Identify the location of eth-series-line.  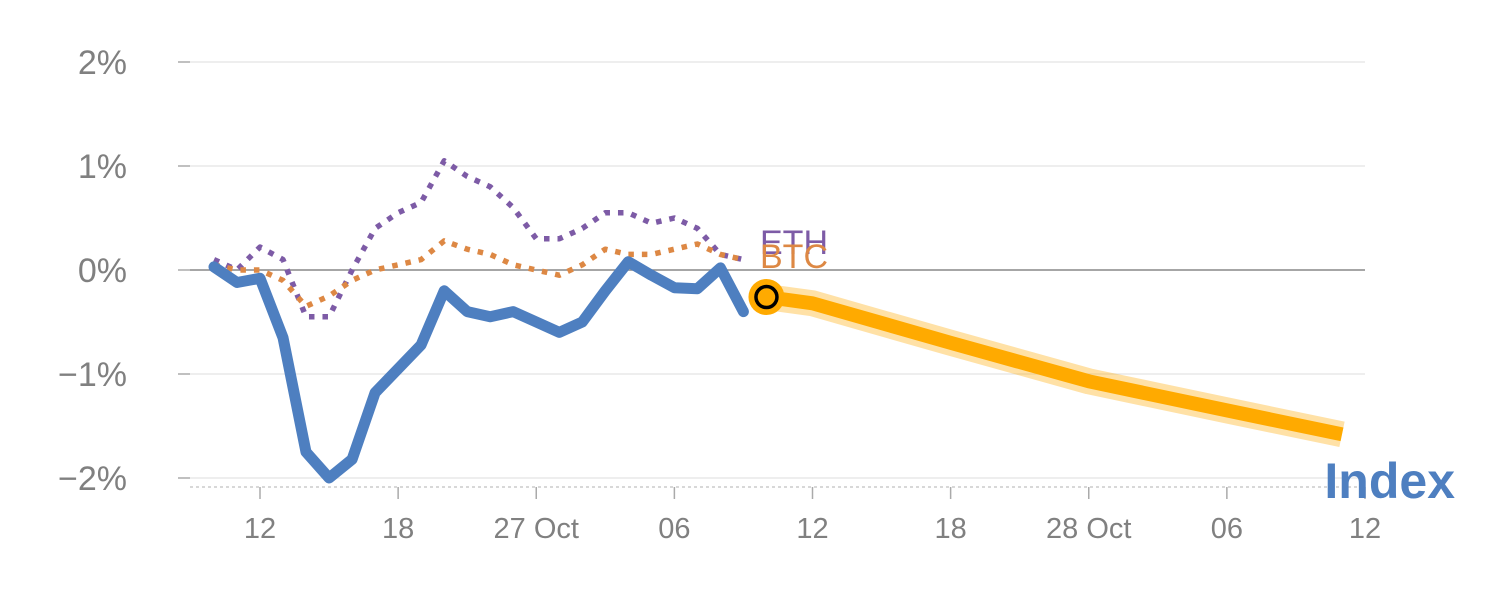
(478, 239).